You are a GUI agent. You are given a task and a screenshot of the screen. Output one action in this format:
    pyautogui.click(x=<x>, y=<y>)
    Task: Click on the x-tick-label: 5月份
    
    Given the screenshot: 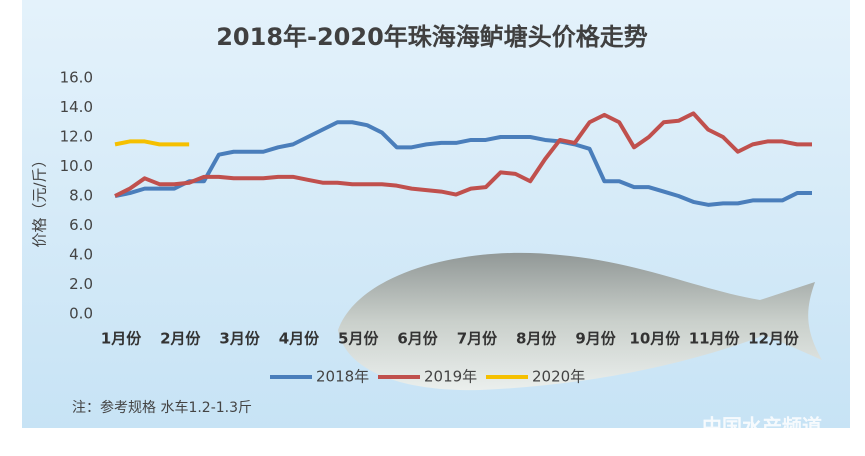 What is the action you would take?
    pyautogui.click(x=358, y=339)
    